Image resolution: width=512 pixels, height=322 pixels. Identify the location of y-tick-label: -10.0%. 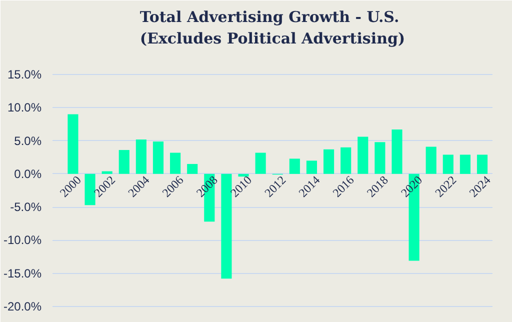
(22, 240).